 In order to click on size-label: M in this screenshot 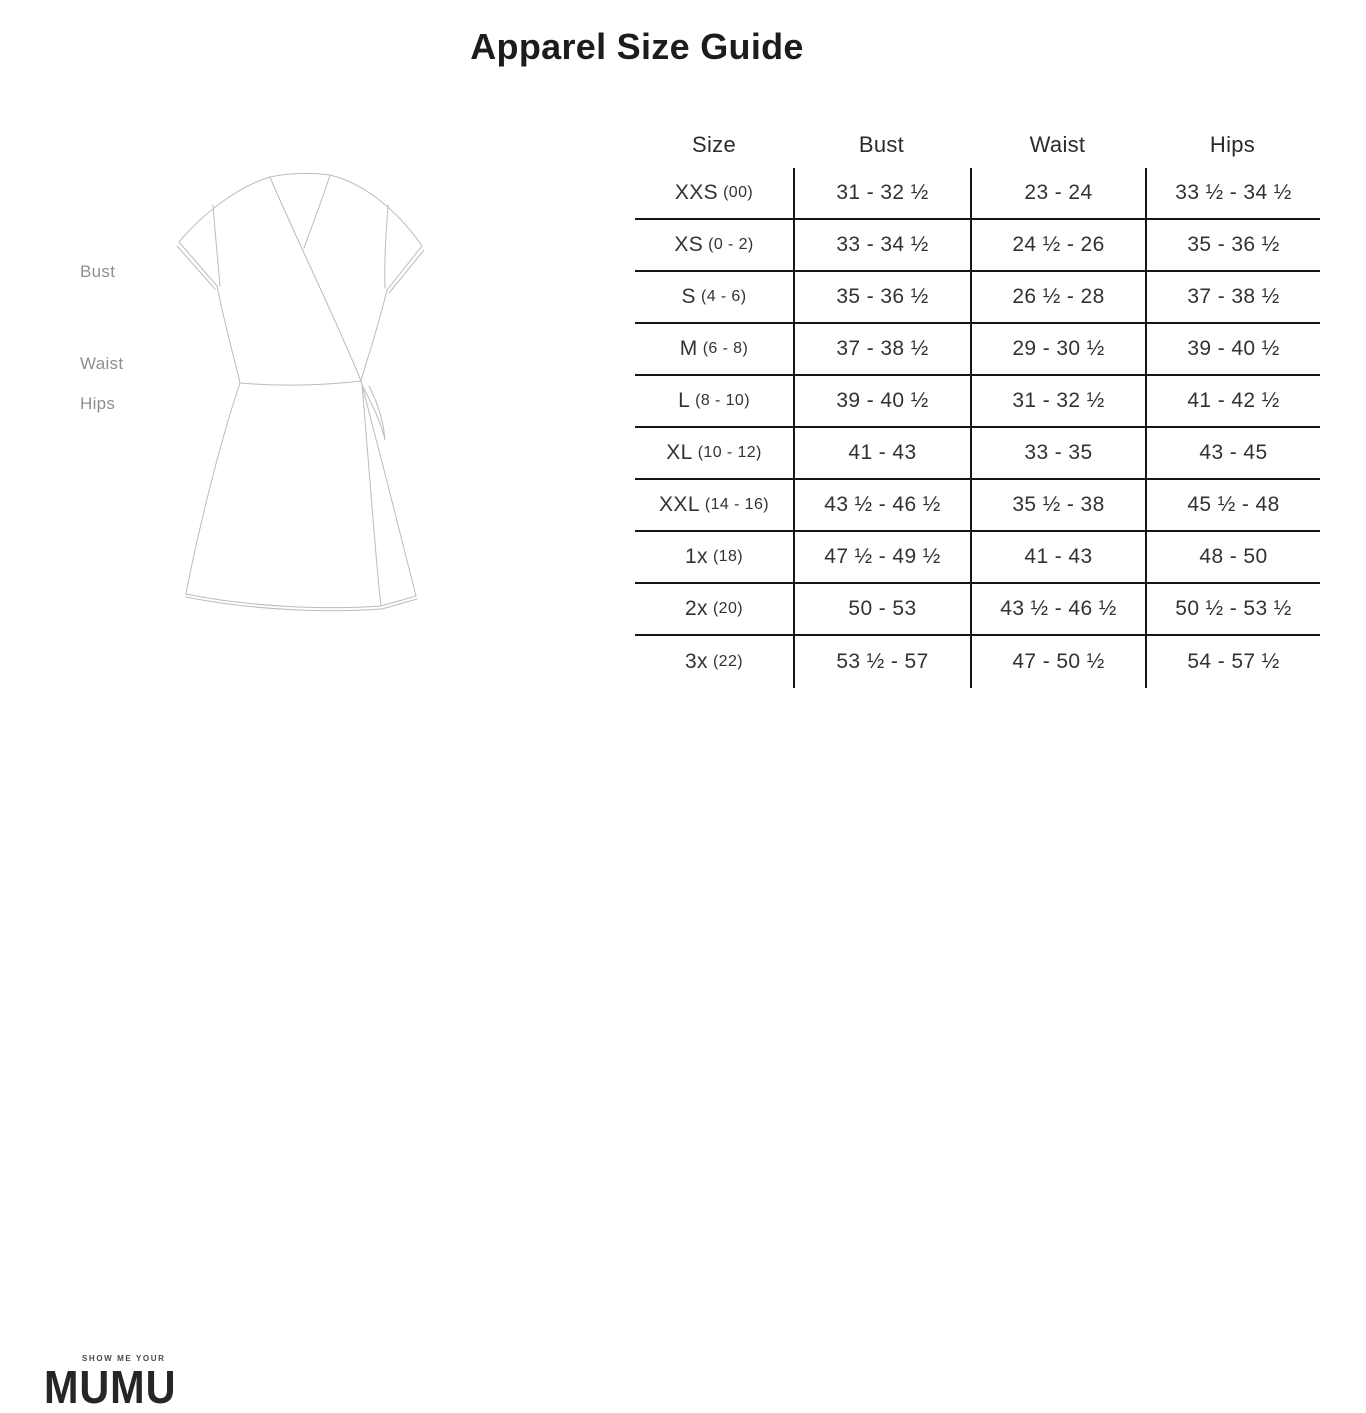, I will do `click(688, 348)`.